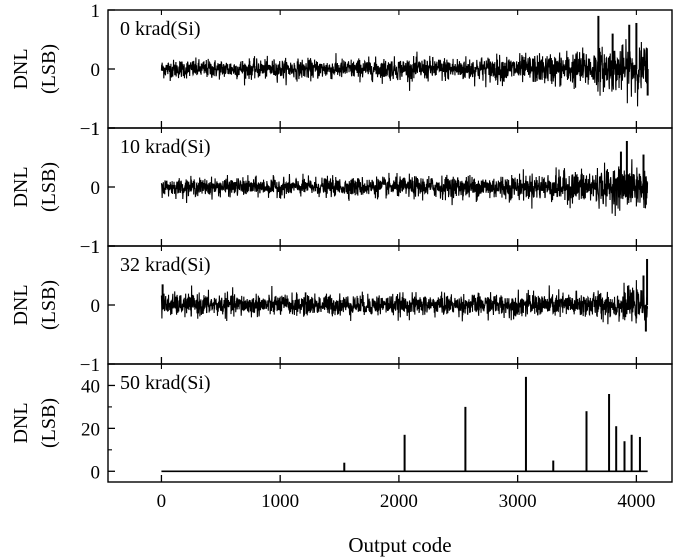 The height and width of the screenshot is (559, 700). I want to click on x-tick-label: 3000, so click(518, 501).